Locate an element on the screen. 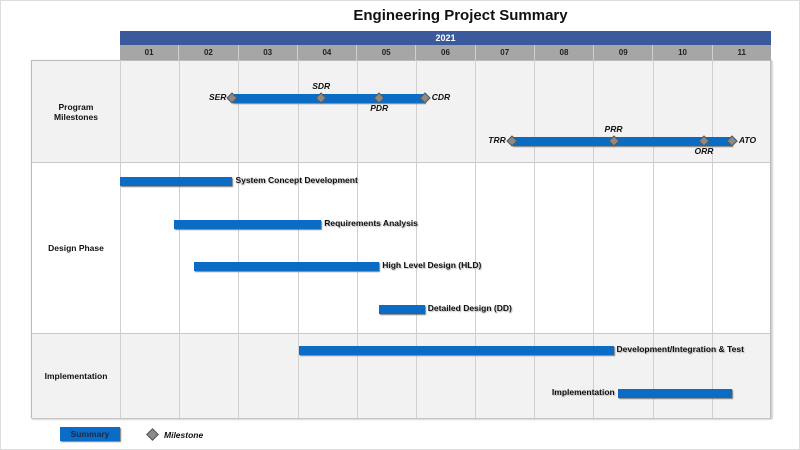  task-label: Development/Integration & Test is located at coordinates (680, 349).